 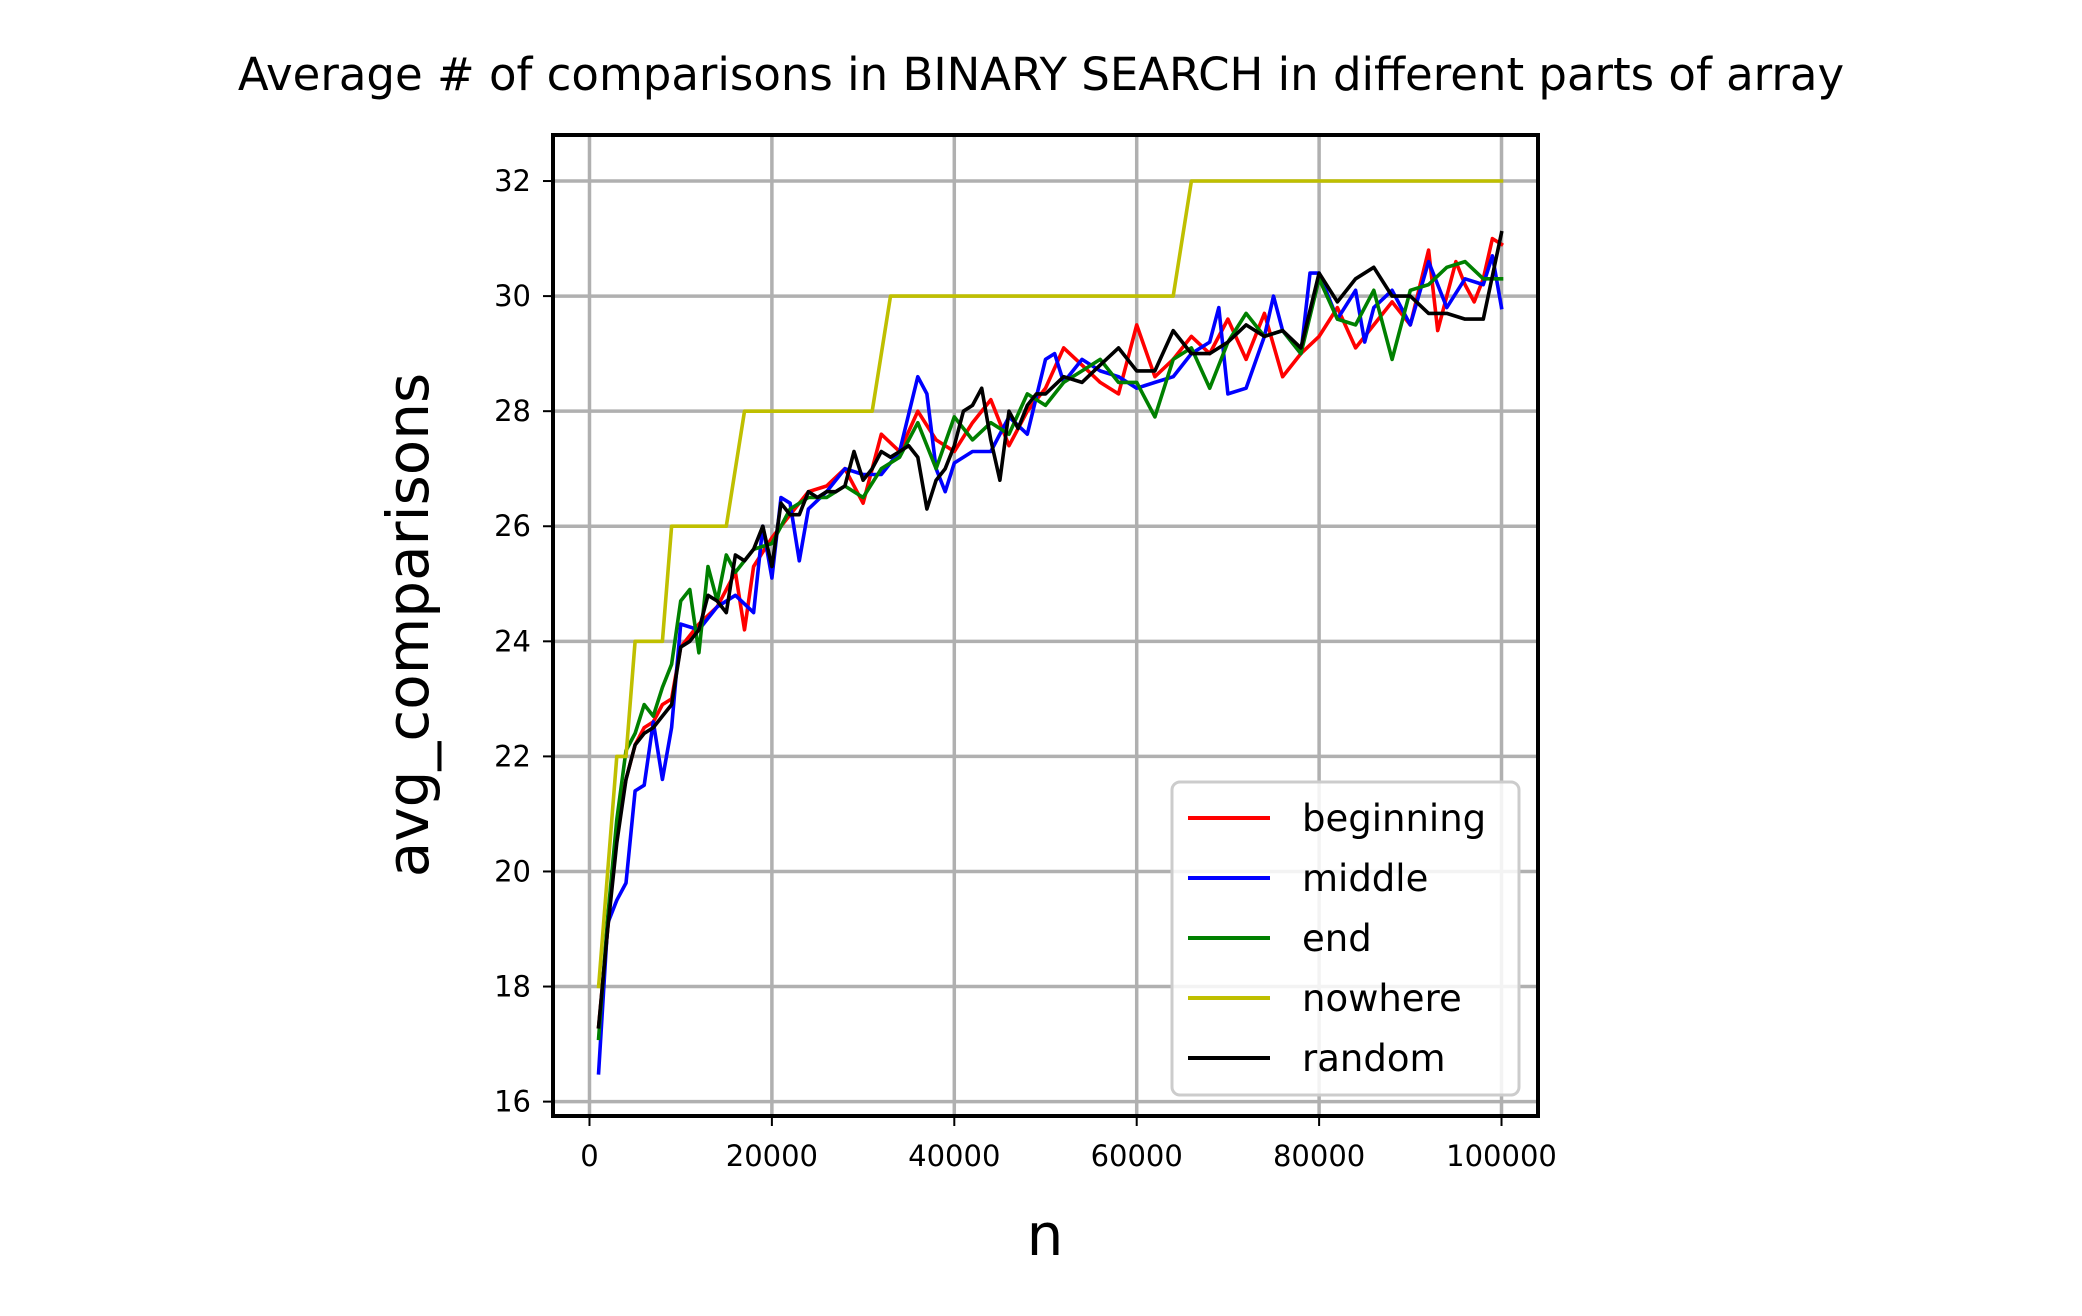 What do you see at coordinates (512, 641) in the screenshot?
I see `y-tick-label: 24` at bounding box center [512, 641].